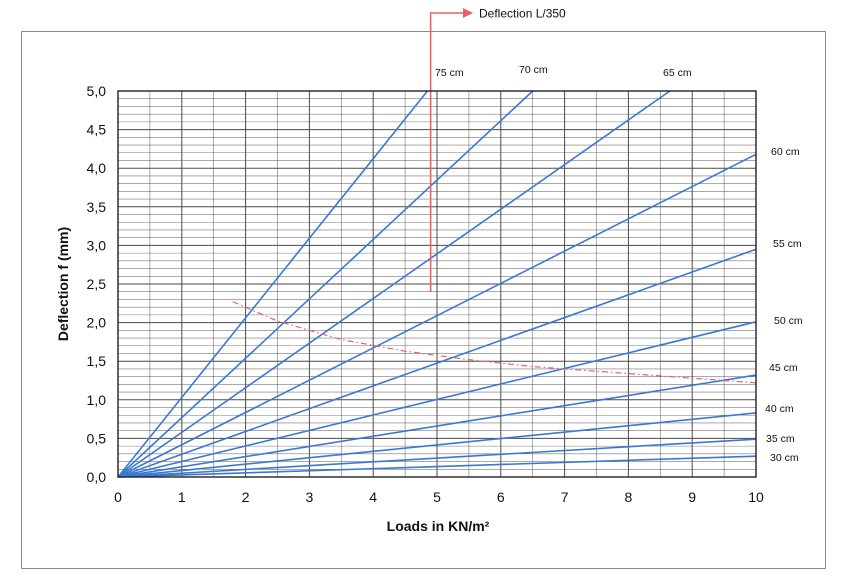  I want to click on x-tick-labels: 0 1 2 3 4 5 6 7 8 9 10, so click(439, 497).